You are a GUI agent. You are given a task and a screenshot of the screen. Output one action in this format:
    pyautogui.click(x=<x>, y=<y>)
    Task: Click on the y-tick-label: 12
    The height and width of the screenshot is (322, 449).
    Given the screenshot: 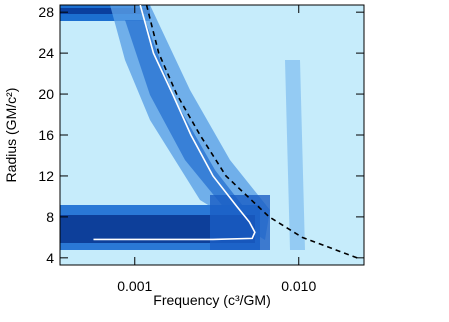 What is the action you would take?
    pyautogui.click(x=46, y=176)
    